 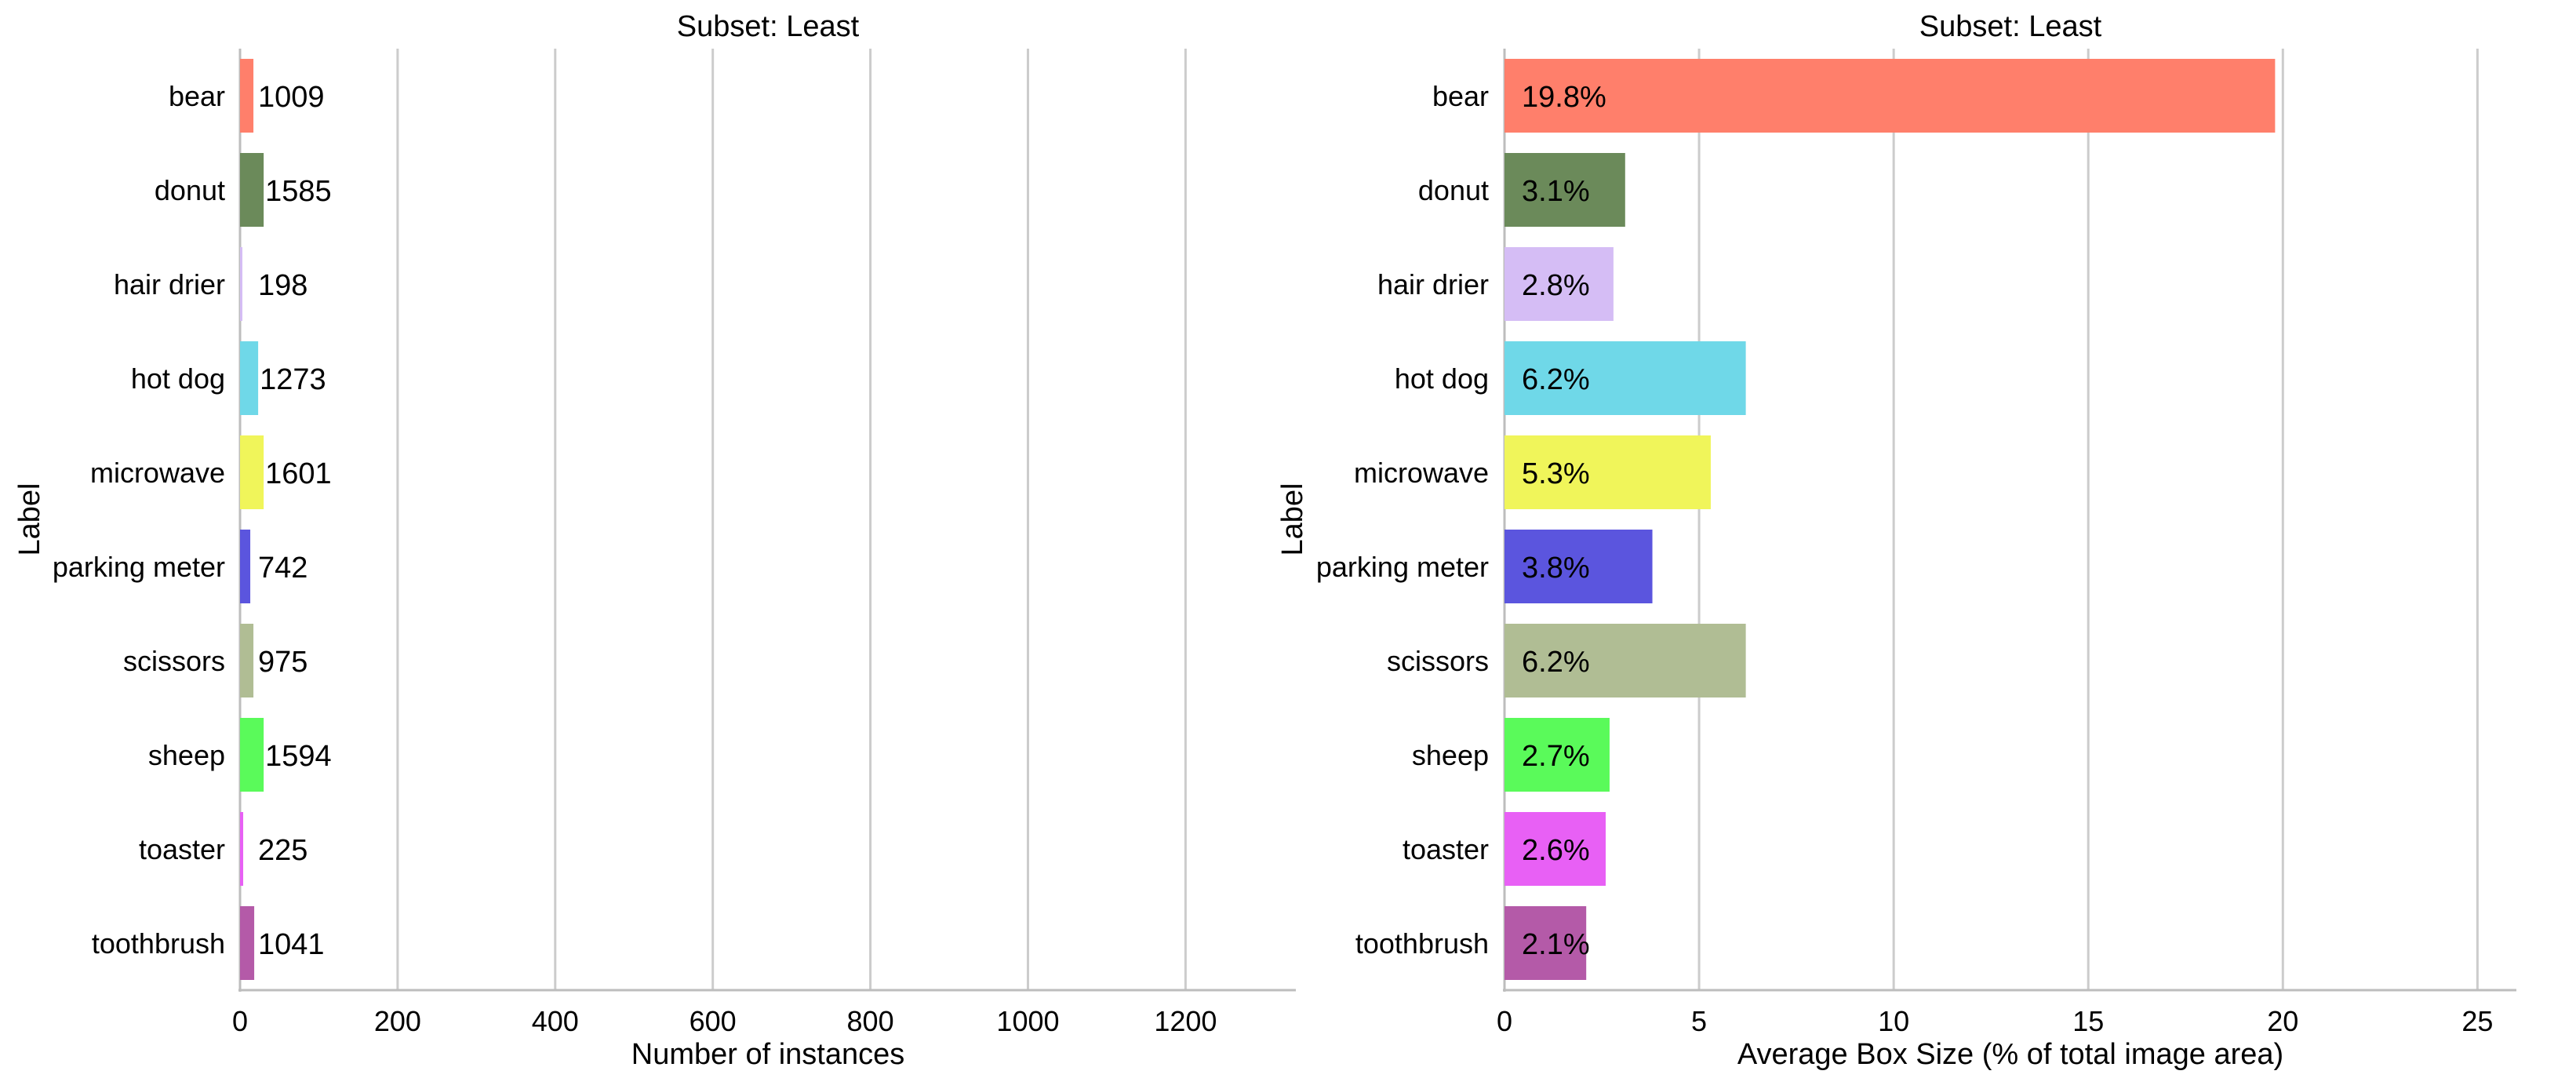 What do you see at coordinates (174, 661) in the screenshot?
I see `category-label-left-6: scissors` at bounding box center [174, 661].